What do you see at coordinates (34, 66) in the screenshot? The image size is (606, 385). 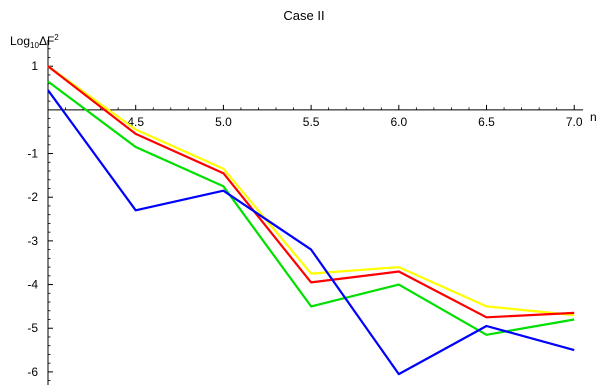 I see `y-tick-label: 1` at bounding box center [34, 66].